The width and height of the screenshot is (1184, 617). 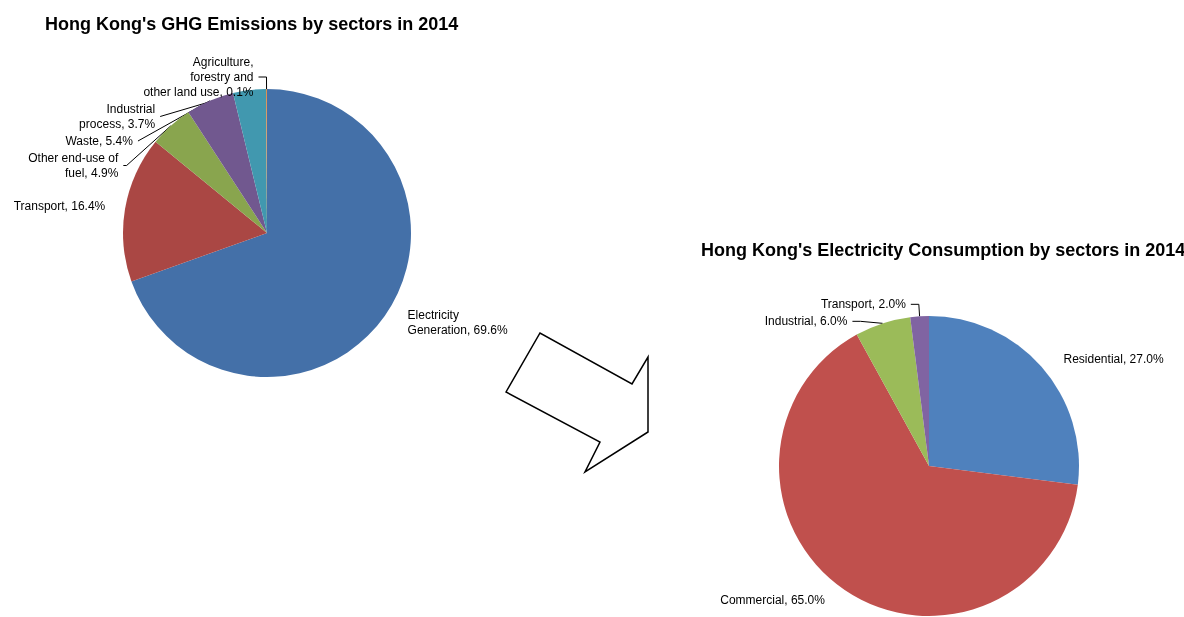 What do you see at coordinates (806, 321) in the screenshot?
I see `slice-label: Industrial, 6.0%` at bounding box center [806, 321].